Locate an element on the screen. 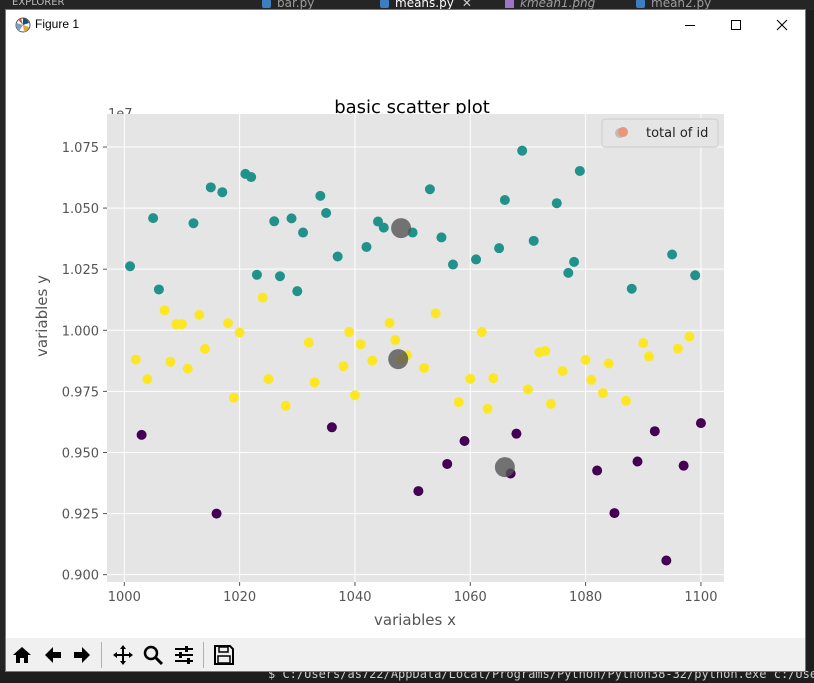  tab-kmean1-png: kmean1.png is located at coordinates (550, 5).